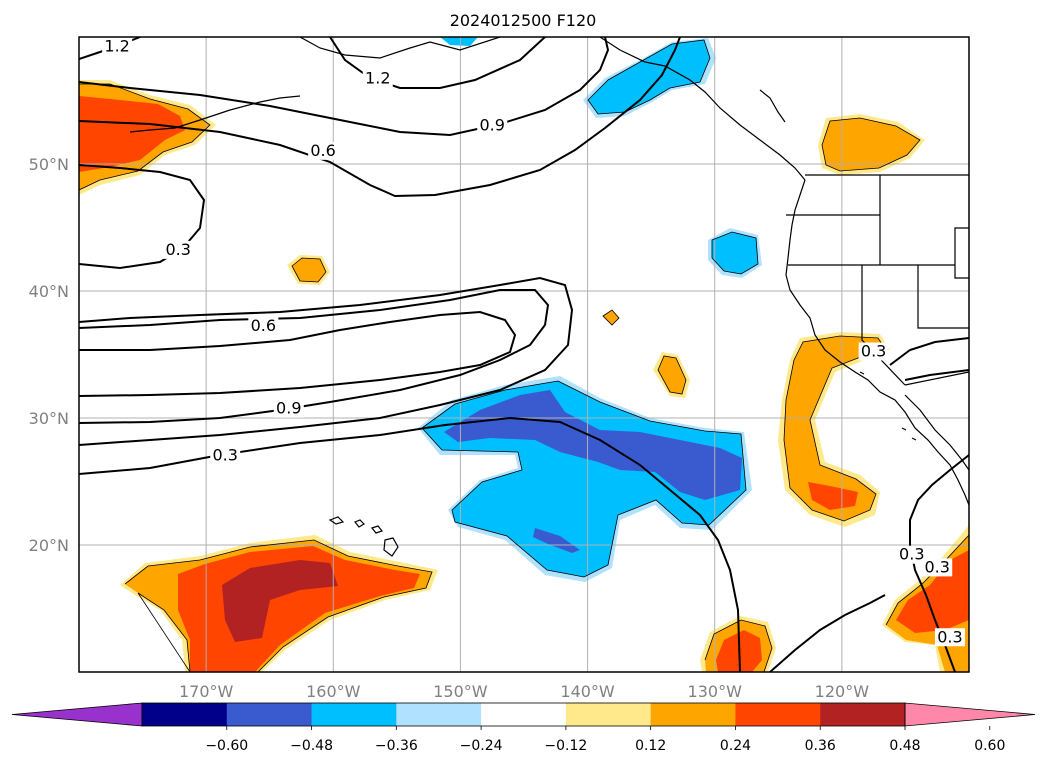 This screenshot has width=1047, height=765. I want to click on contour-line-0-3-baja, so click(936, 375).